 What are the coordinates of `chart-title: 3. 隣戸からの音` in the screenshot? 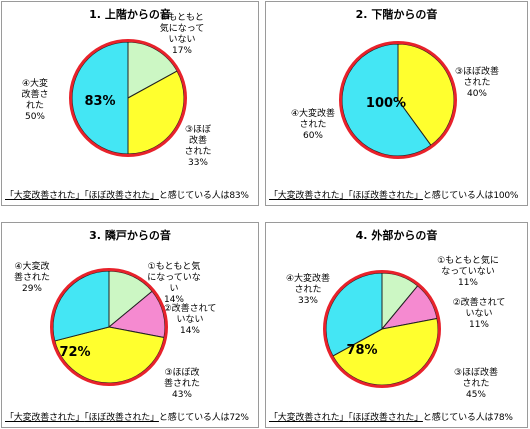 It's located at (130, 235).